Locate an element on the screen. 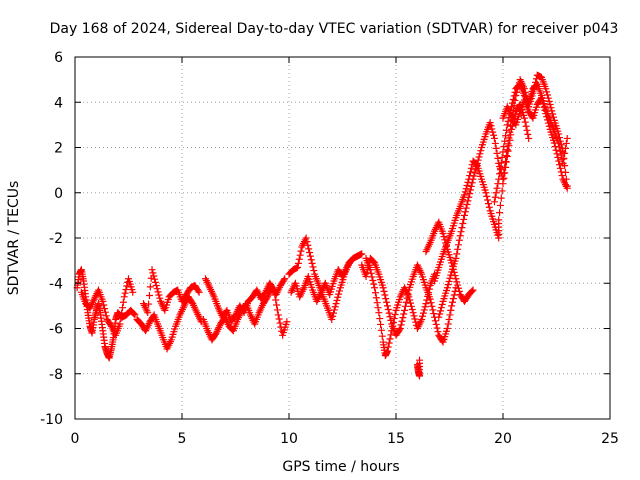  y-tick-label: -2 is located at coordinates (56, 239).